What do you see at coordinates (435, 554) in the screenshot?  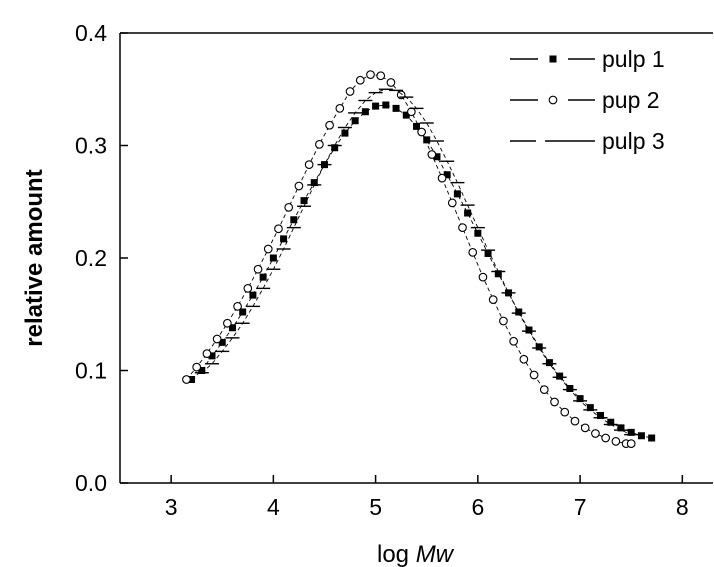 I see `x-axis-title-italic: Mw` at bounding box center [435, 554].